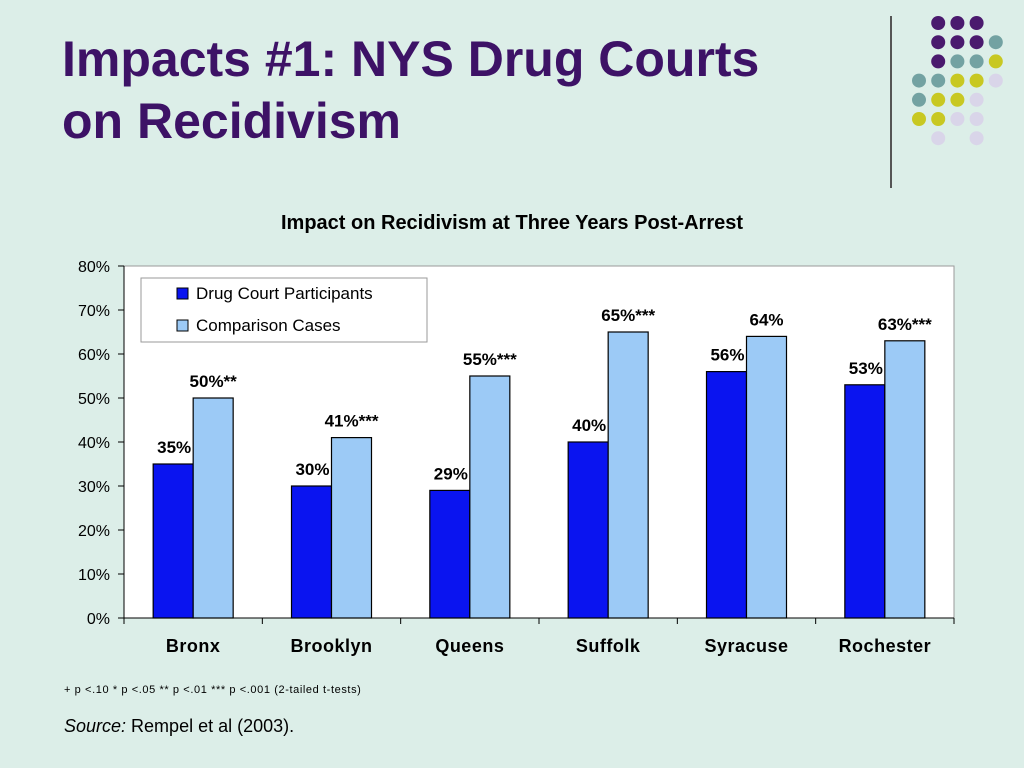 This screenshot has height=768, width=1024. I want to click on title-line-2: on Recidivism, so click(231, 121).